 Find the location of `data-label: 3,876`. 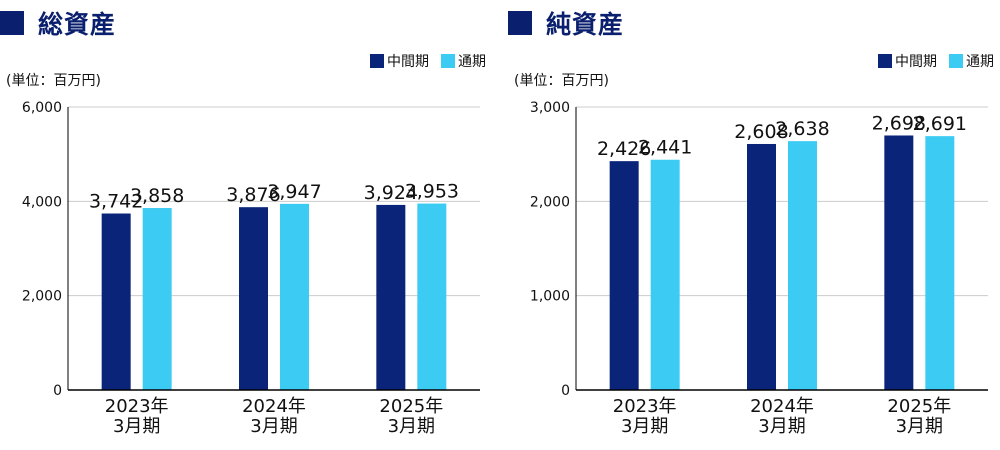

data-label: 3,876 is located at coordinates (253, 195).